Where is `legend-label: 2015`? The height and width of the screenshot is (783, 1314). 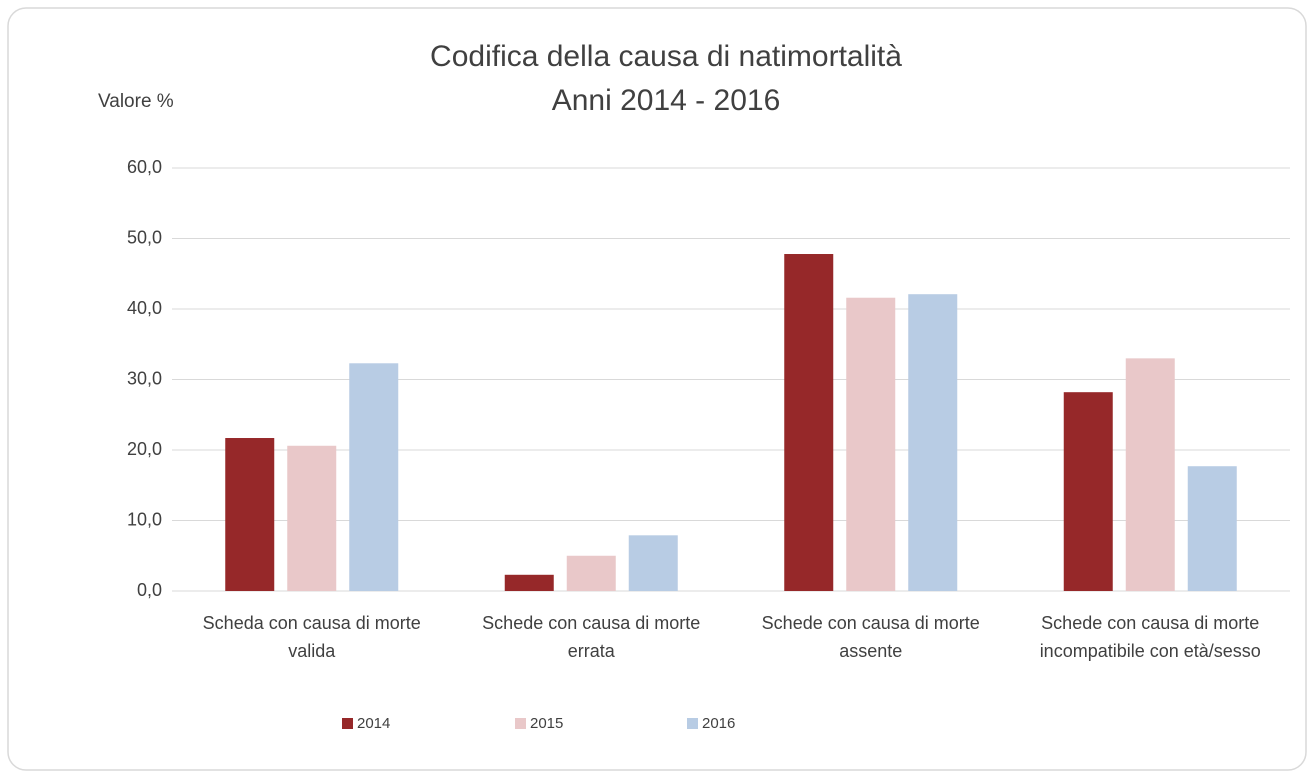
legend-label: 2015 is located at coordinates (546, 723).